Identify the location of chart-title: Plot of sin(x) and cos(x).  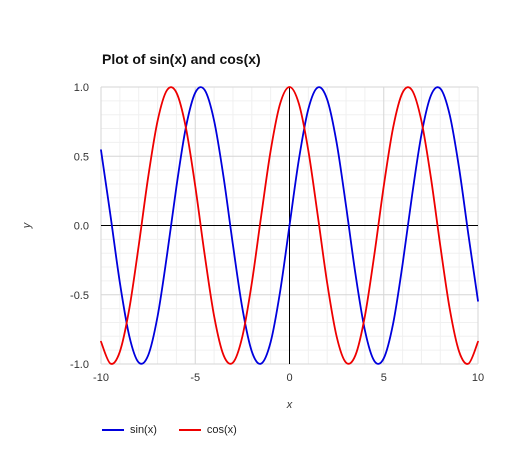
(181, 59).